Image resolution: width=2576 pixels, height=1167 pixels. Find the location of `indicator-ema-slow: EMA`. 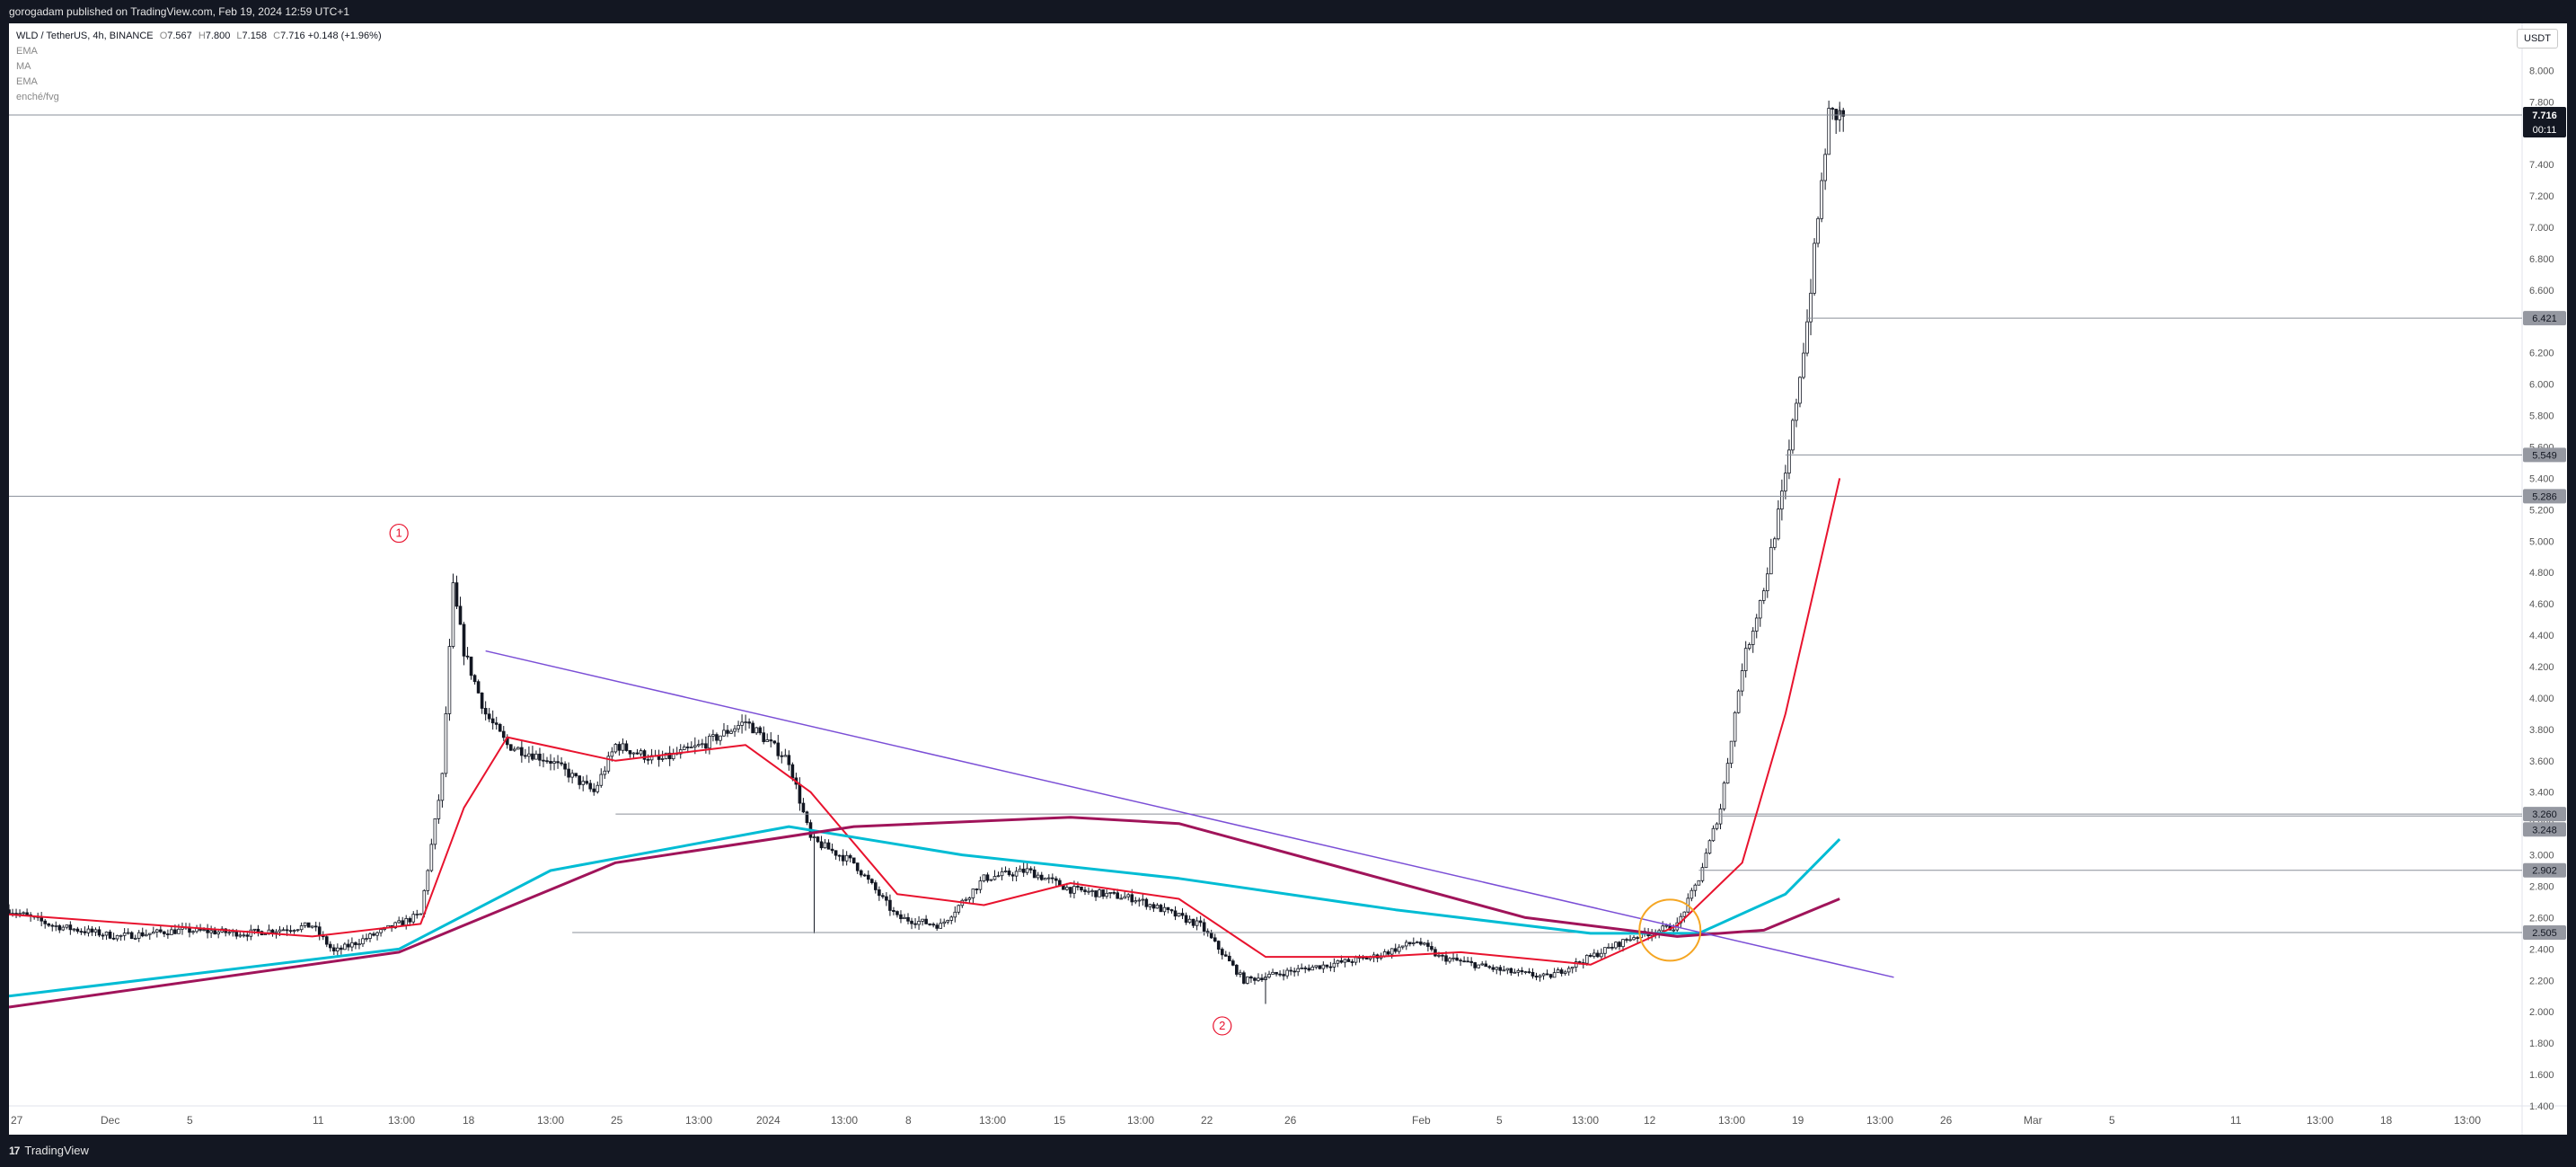

indicator-ema-slow: EMA is located at coordinates (27, 81).